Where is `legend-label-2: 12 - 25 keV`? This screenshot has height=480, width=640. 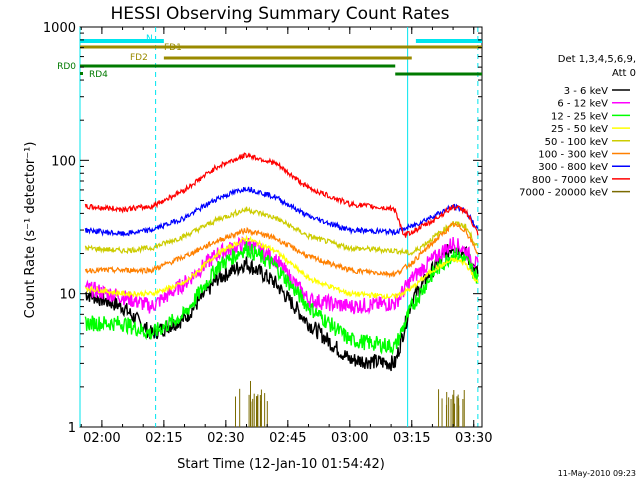
legend-label-2: 12 - 25 keV is located at coordinates (579, 116).